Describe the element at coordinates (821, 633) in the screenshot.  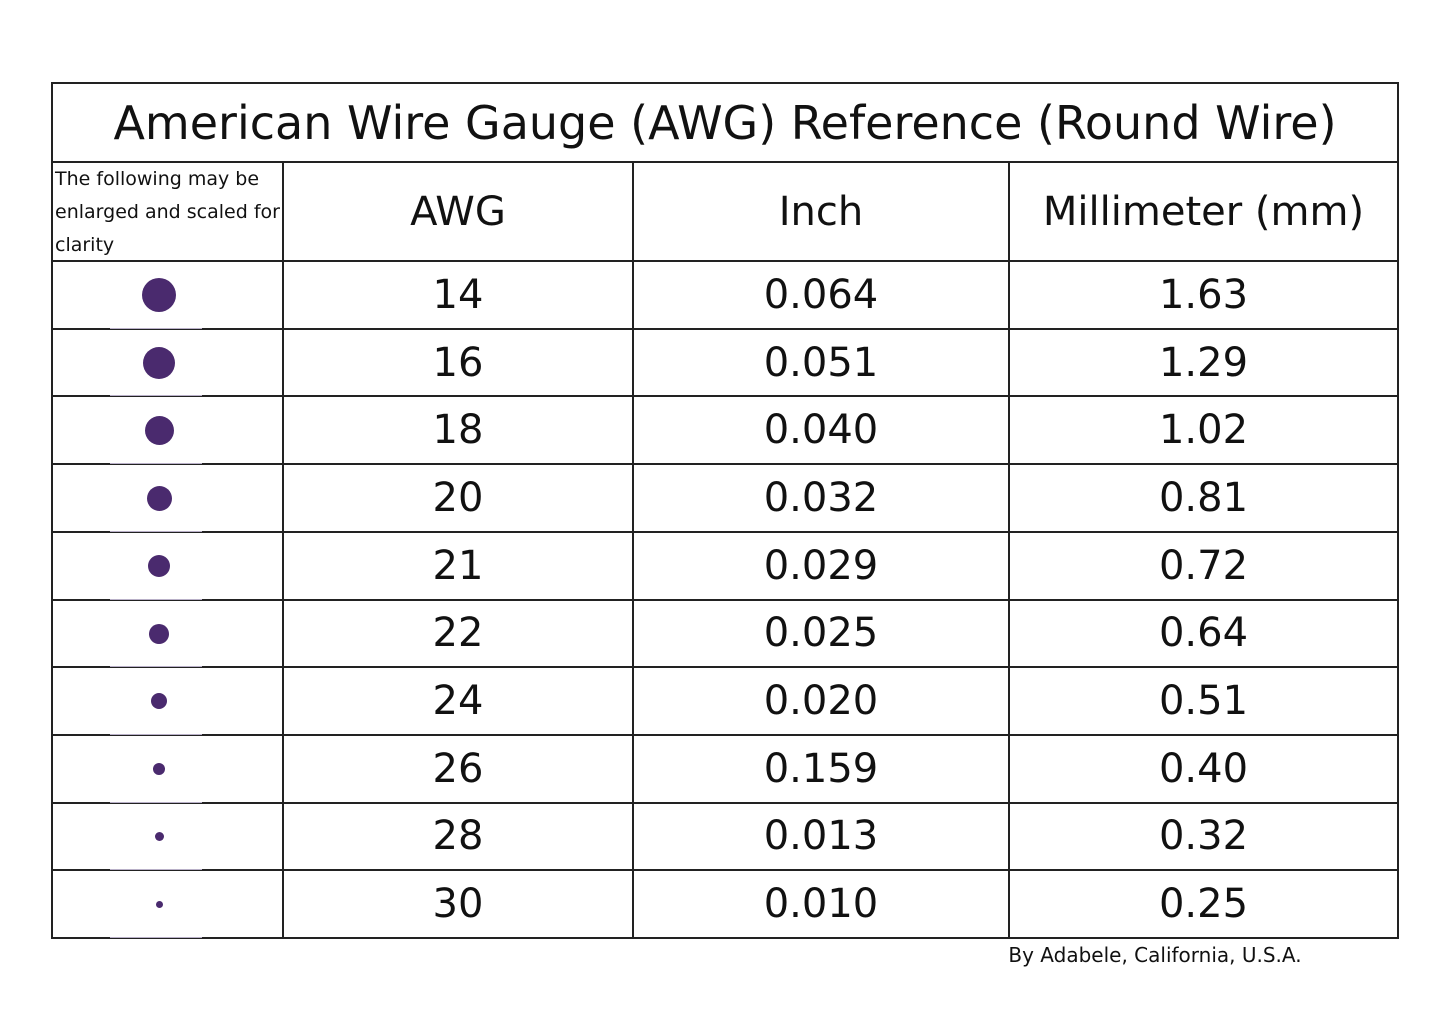
I see `table-cell: 0.025` at that location.